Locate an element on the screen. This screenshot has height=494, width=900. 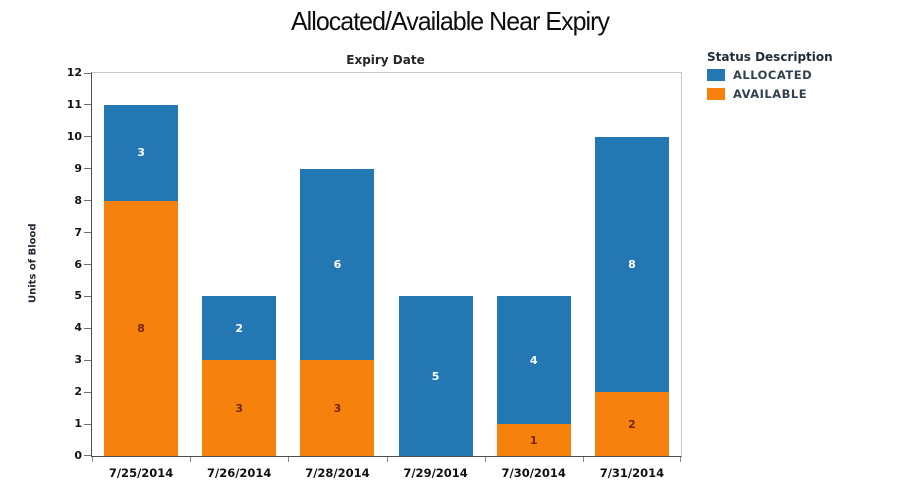
legend-item-label: ALLOCATED is located at coordinates (773, 75).